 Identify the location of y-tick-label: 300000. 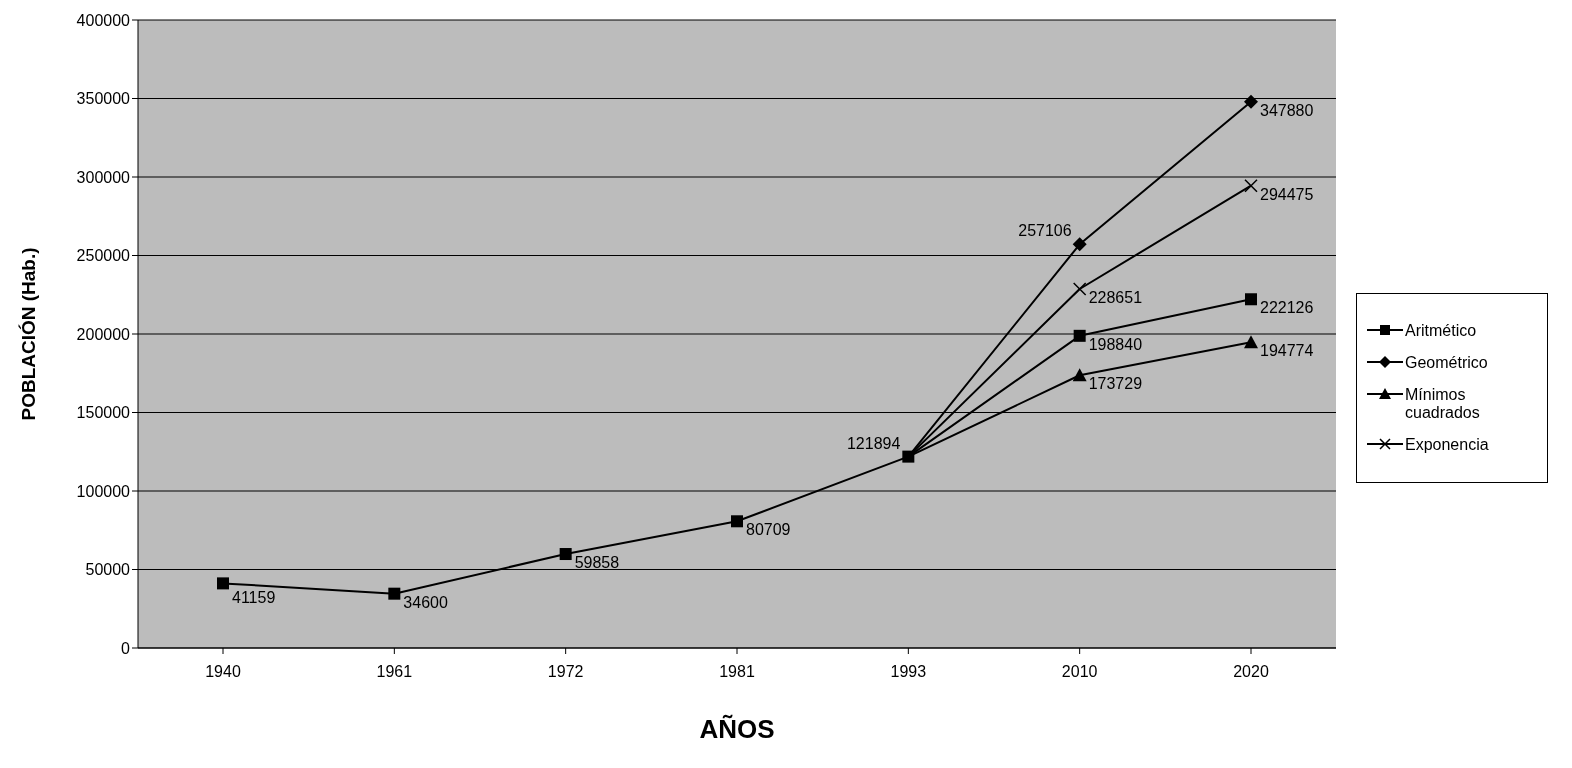
(103, 177).